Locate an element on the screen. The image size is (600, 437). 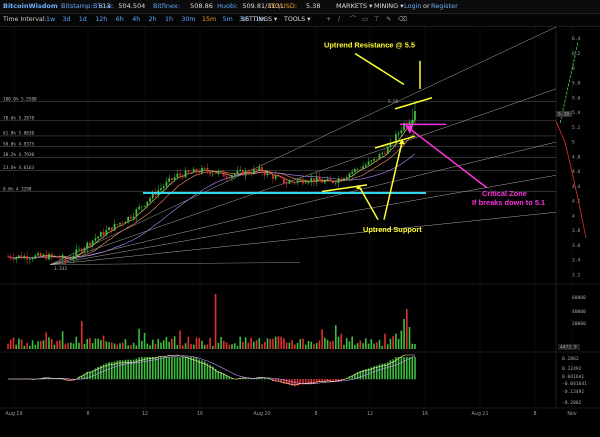
interval-1h: 1h is located at coordinates (169, 19).